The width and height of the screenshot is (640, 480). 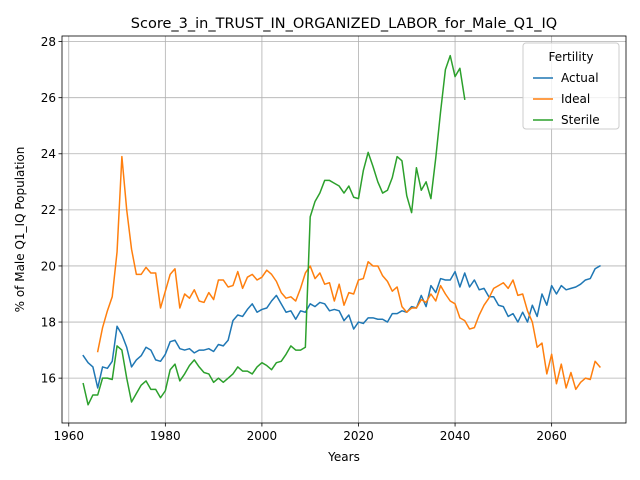 I want to click on legend-title: Fertility, so click(x=570, y=57).